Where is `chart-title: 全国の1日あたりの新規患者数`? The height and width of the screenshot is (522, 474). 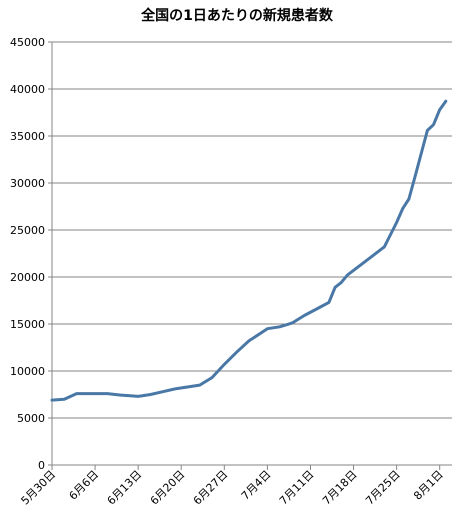 chart-title: 全国の1日あたりの新規患者数 is located at coordinates (237, 15).